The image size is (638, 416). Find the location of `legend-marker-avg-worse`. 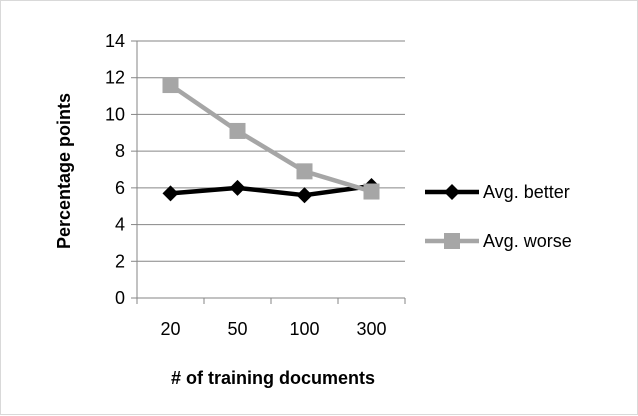

legend-marker-avg-worse is located at coordinates (452, 241).